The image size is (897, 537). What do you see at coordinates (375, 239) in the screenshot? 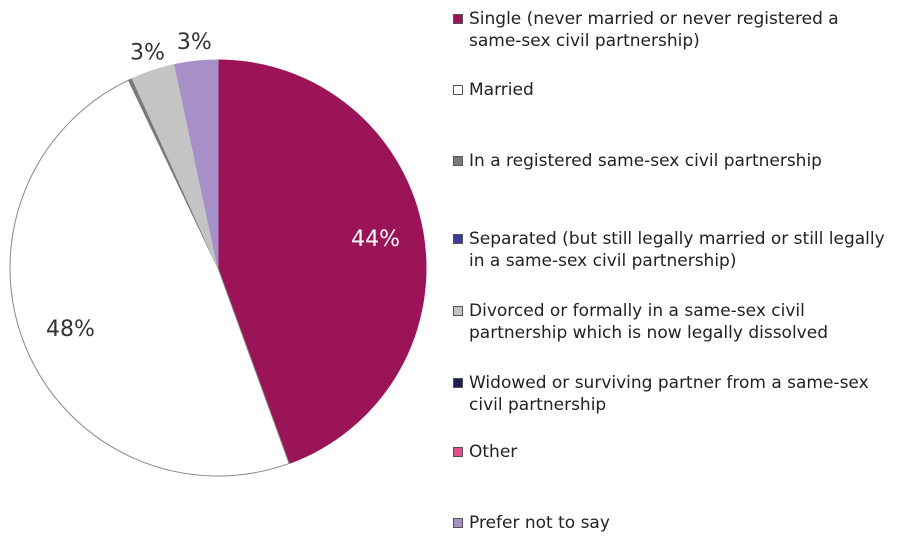
I see `data-label: 44%` at bounding box center [375, 239].